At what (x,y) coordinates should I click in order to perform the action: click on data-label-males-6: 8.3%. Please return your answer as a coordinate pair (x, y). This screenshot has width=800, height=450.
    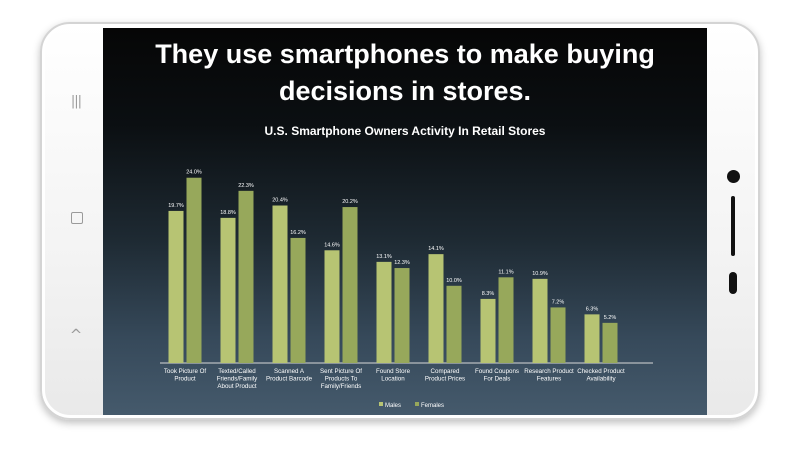
    Looking at the image, I should click on (488, 294).